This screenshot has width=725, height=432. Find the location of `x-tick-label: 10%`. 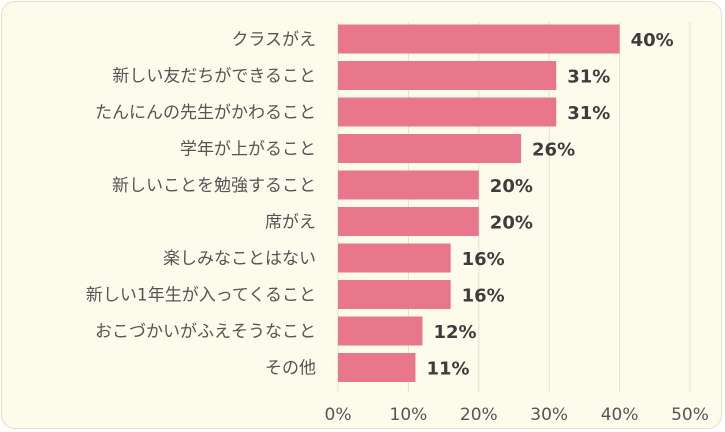

x-tick-label: 10% is located at coordinates (409, 415).